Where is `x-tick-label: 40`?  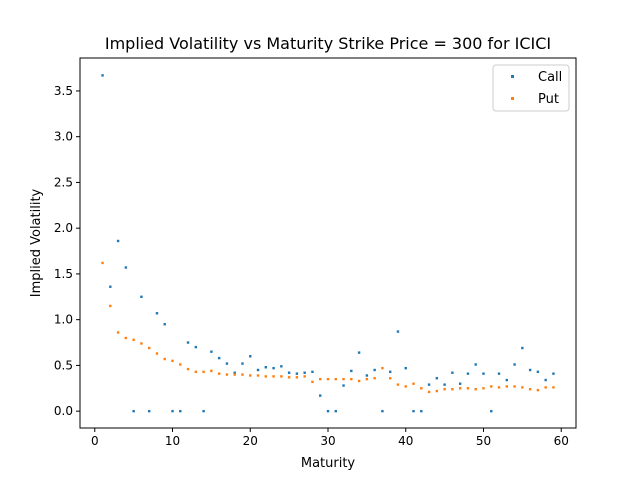
x-tick-label: 40 is located at coordinates (405, 441).